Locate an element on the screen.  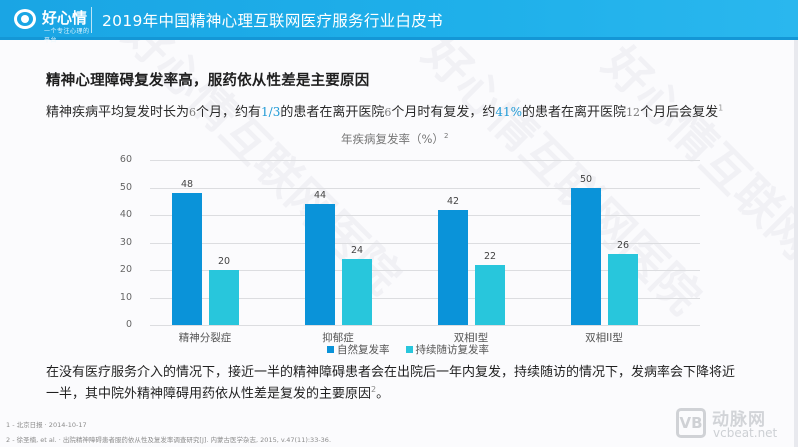
x-category-label: 双相II型 is located at coordinates (604, 338).